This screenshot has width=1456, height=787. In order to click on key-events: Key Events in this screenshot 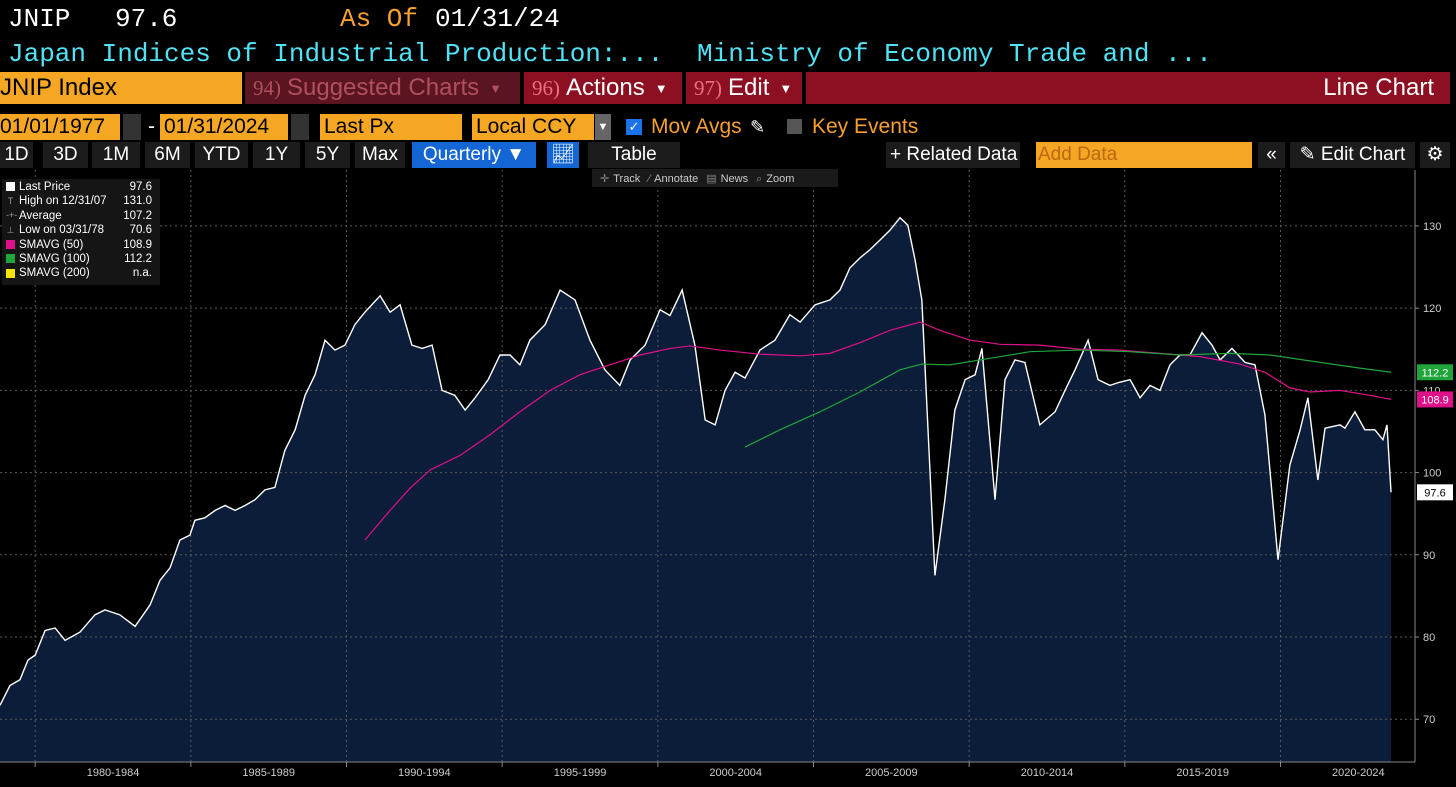, I will do `click(865, 126)`.